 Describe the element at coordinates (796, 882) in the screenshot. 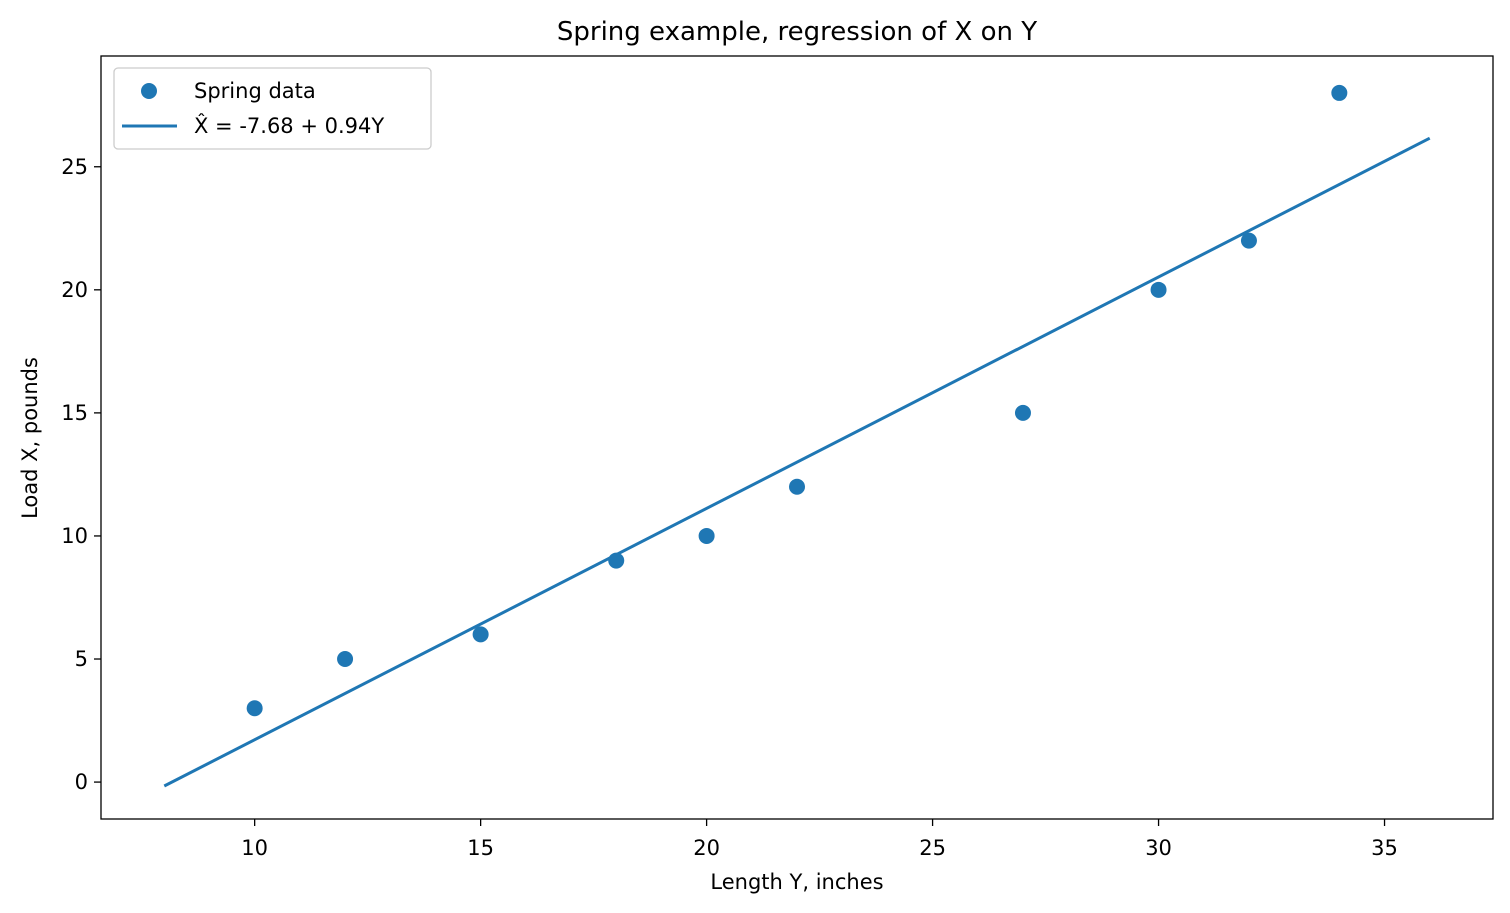

I see `x-axis-label: Length Y, inches` at that location.